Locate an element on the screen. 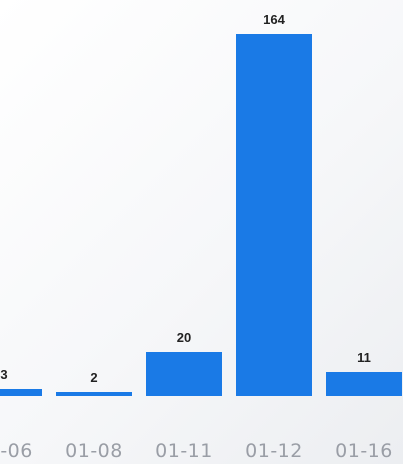 The height and width of the screenshot is (464, 403). x-tick-label-01-06: 01-06 is located at coordinates (16, 451).